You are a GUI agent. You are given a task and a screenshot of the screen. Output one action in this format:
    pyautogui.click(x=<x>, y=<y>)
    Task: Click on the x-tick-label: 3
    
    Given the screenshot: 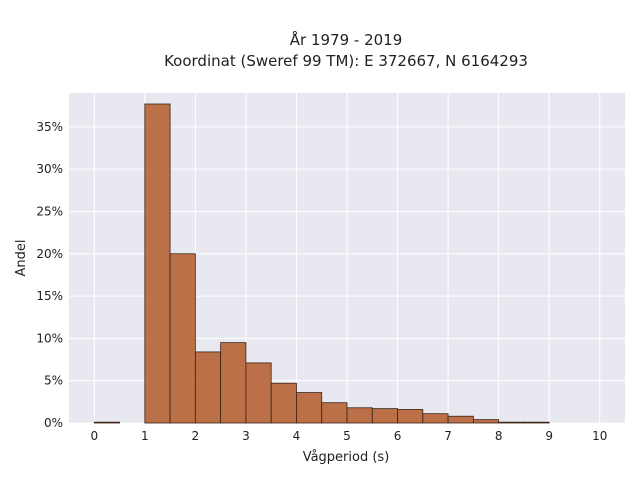 What is the action you would take?
    pyautogui.click(x=246, y=436)
    